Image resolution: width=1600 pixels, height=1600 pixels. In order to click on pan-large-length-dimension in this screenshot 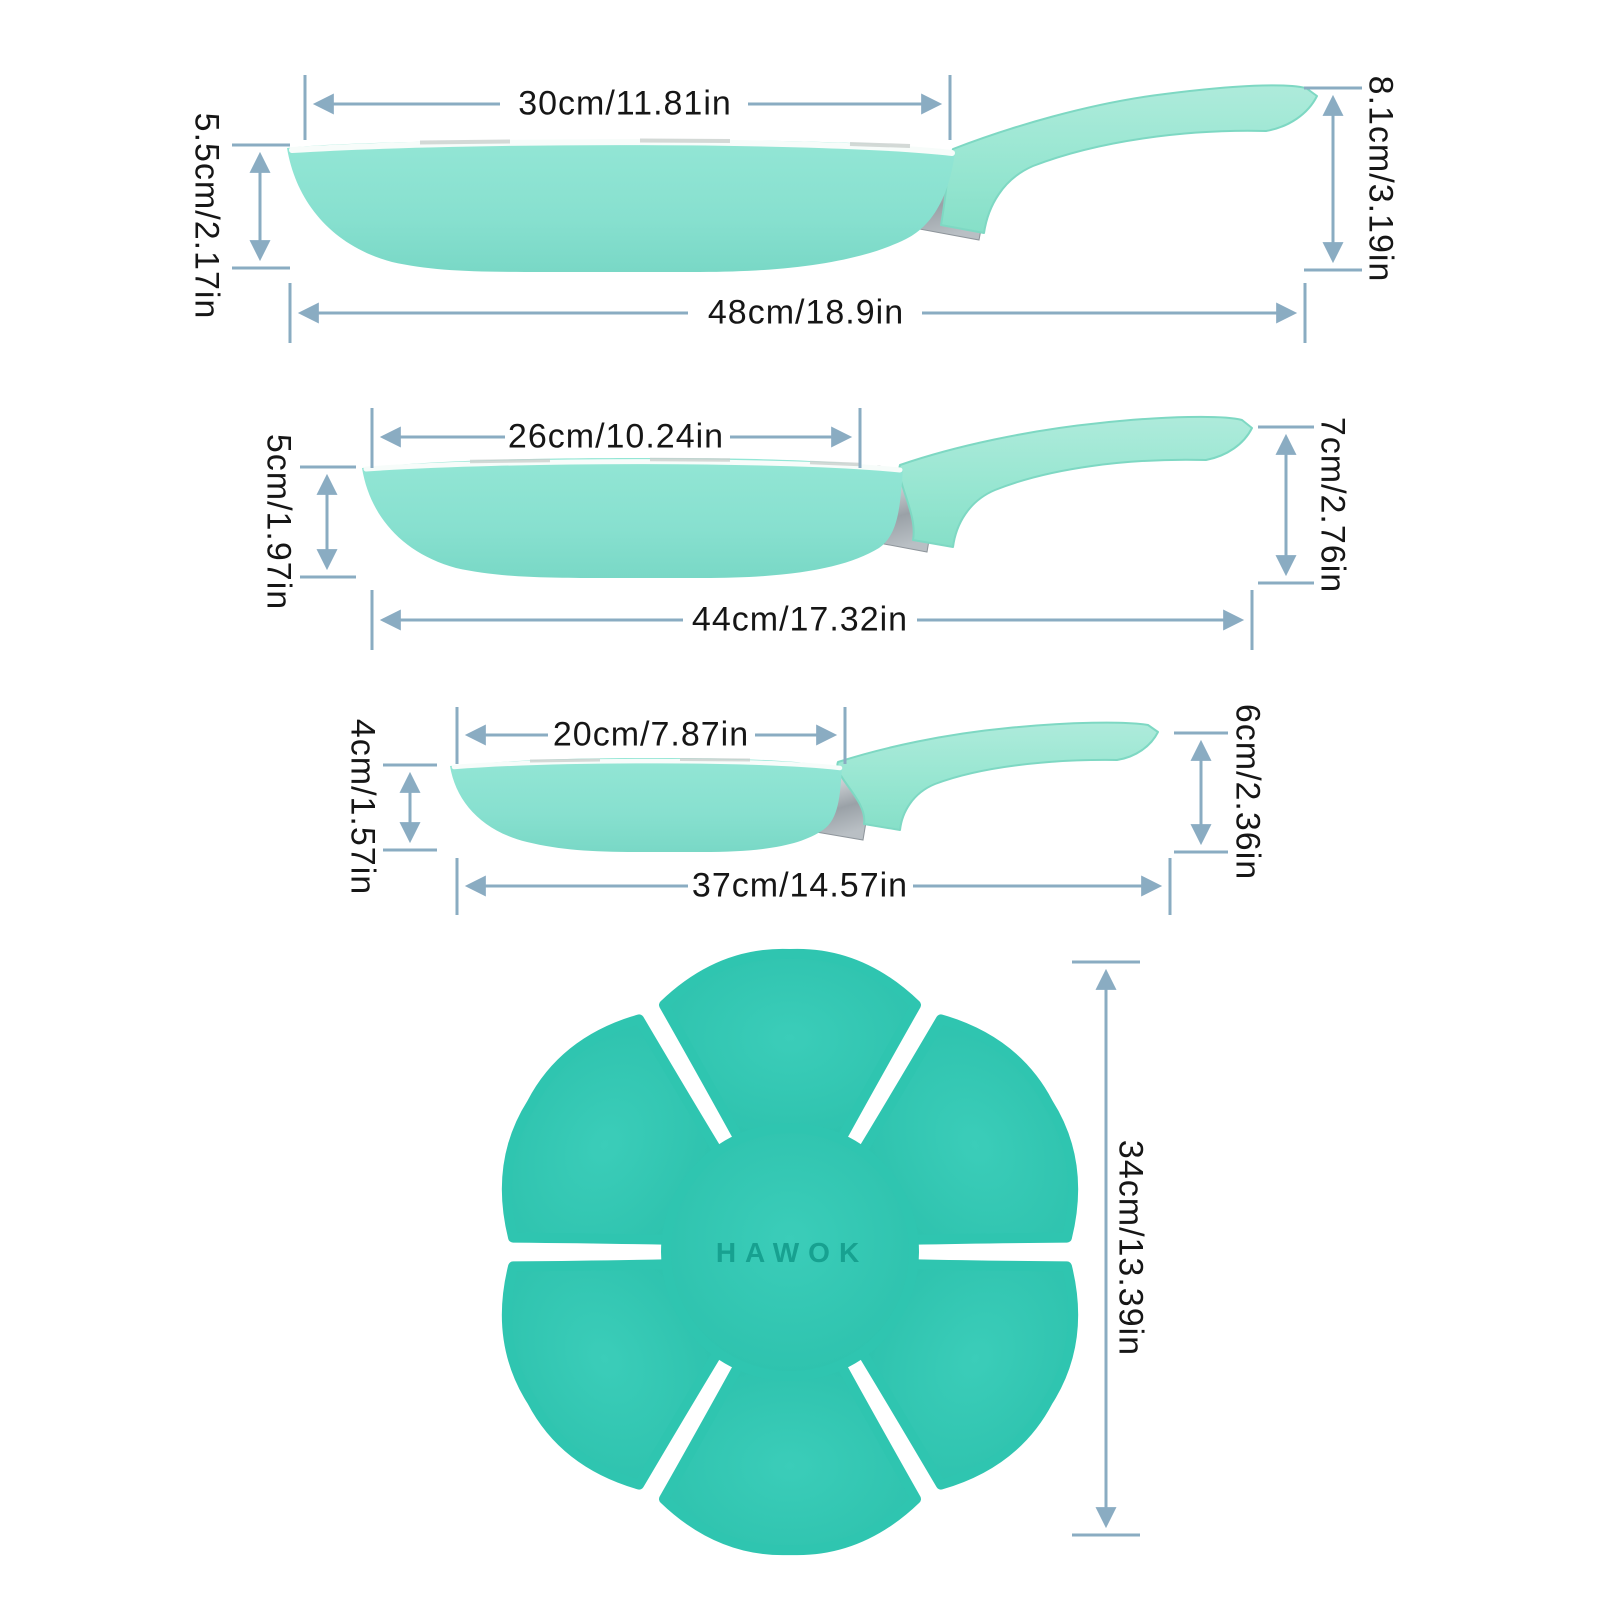, I will do `click(797, 313)`.